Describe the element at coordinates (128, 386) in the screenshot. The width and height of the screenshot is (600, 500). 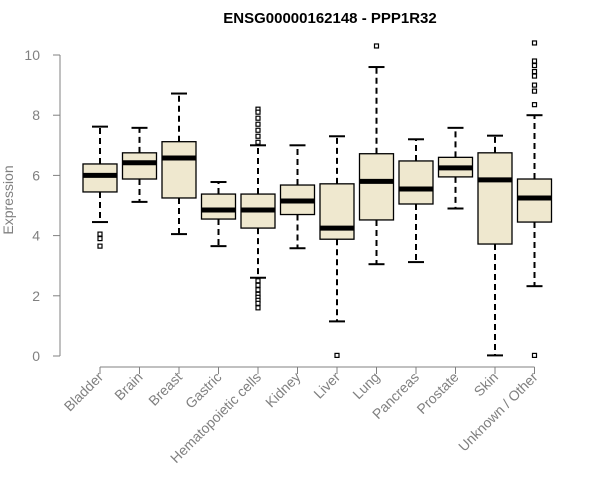
I see `x-tick-label: Brain` at that location.